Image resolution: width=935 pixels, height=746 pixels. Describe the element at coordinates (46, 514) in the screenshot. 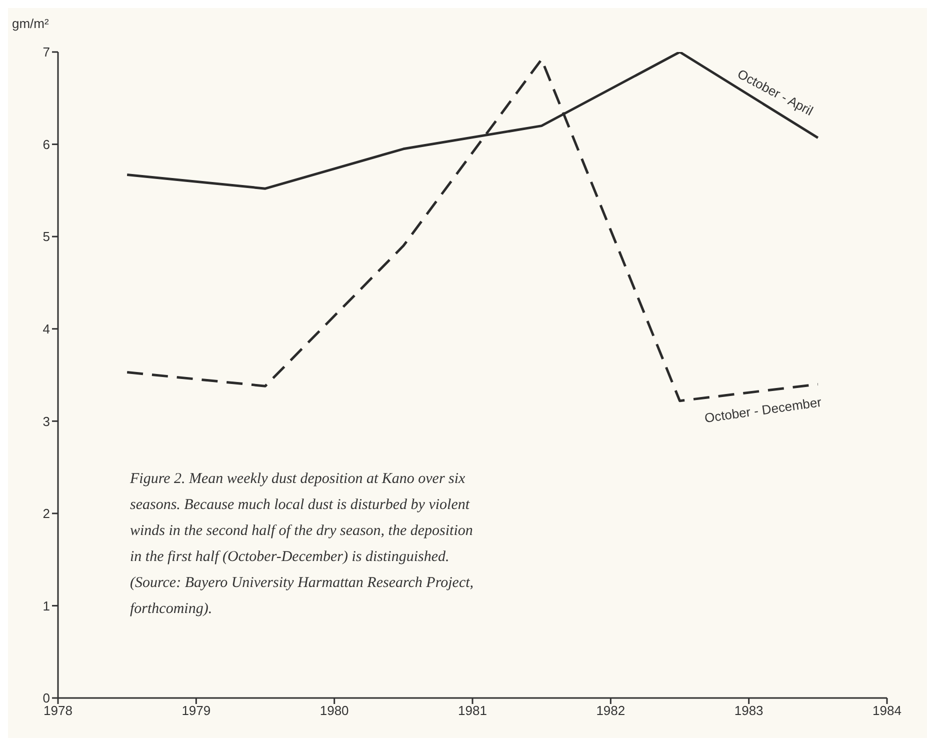

I see `y-tick-label: 2` at that location.